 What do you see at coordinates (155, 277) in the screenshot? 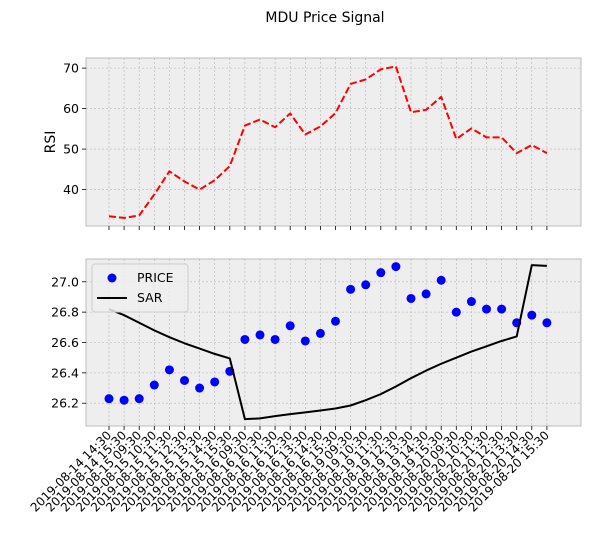
I see `legend-label-price: PRICE` at bounding box center [155, 277].